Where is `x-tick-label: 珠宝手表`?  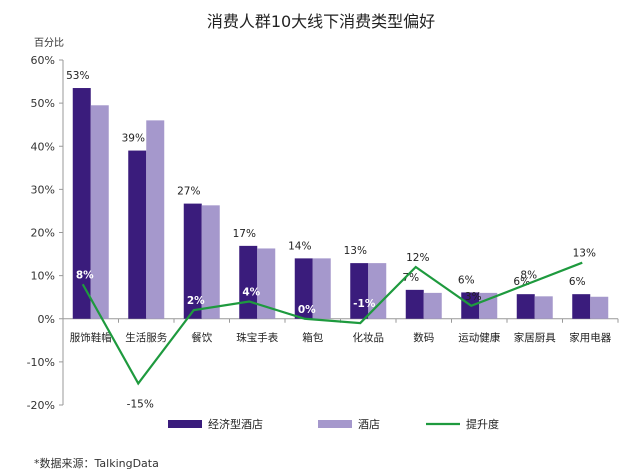
x-tick-label: 珠宝手表 is located at coordinates (257, 337).